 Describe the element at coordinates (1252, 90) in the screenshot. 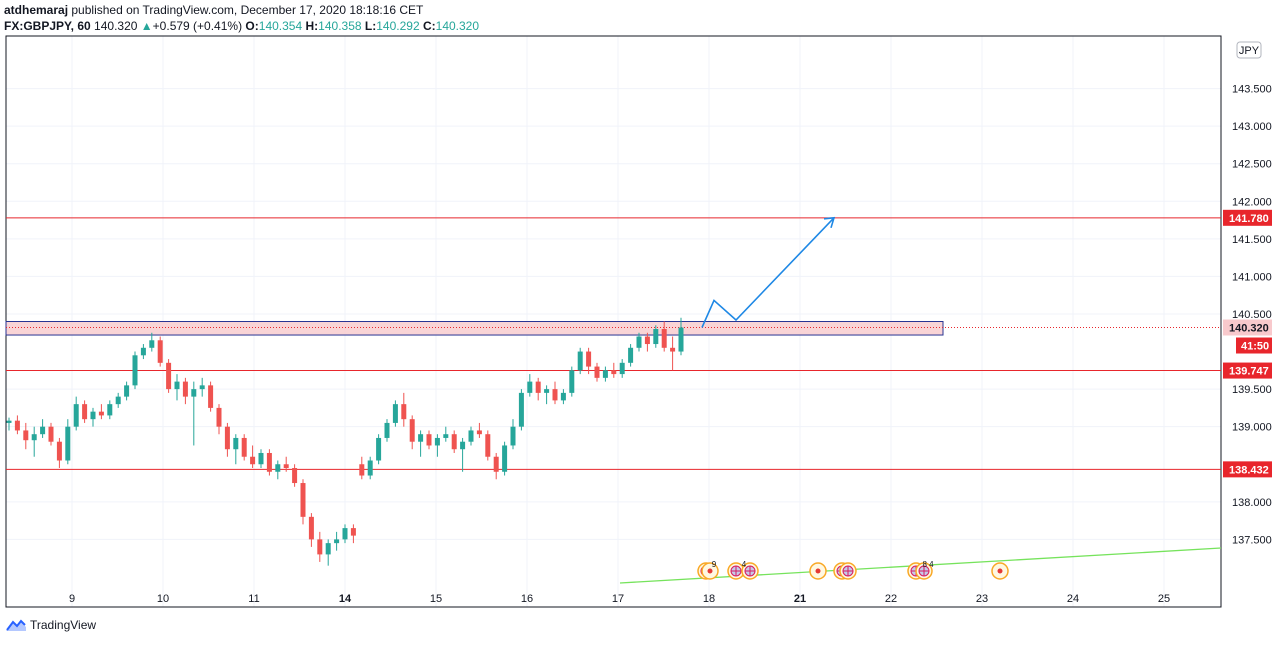

I see `price-tick-label: 143.500` at that location.